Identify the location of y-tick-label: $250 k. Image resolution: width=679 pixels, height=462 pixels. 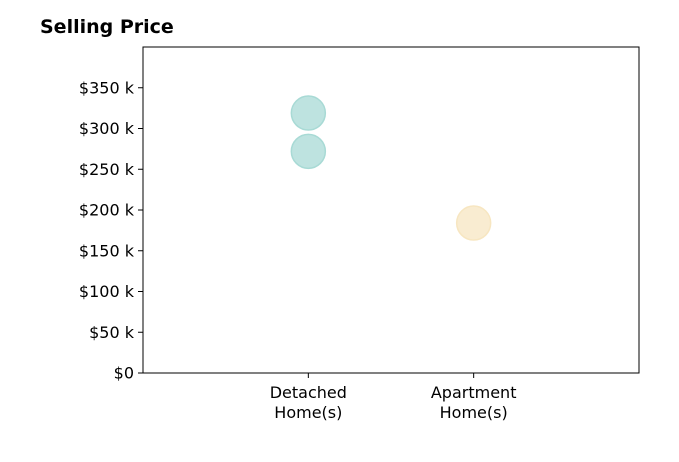
(107, 169).